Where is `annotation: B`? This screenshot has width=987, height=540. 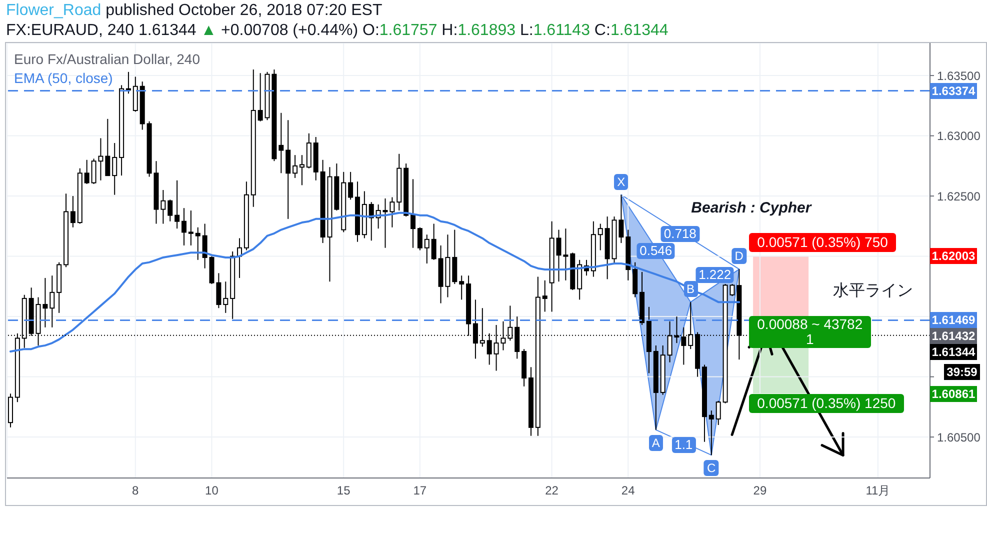 annotation: B is located at coordinates (691, 289).